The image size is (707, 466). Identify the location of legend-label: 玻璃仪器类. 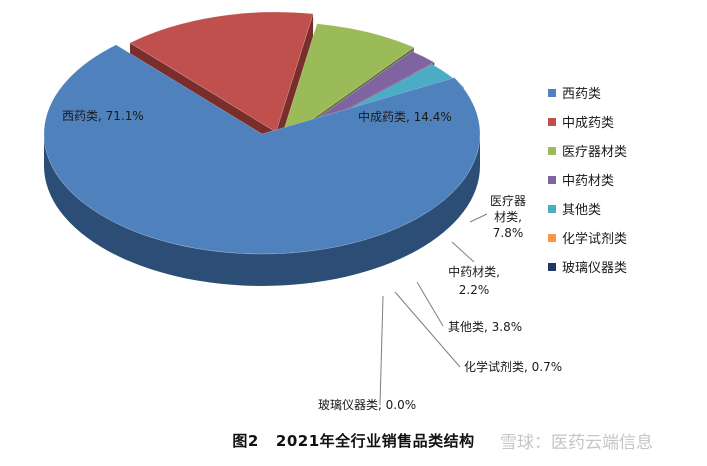
(594, 268).